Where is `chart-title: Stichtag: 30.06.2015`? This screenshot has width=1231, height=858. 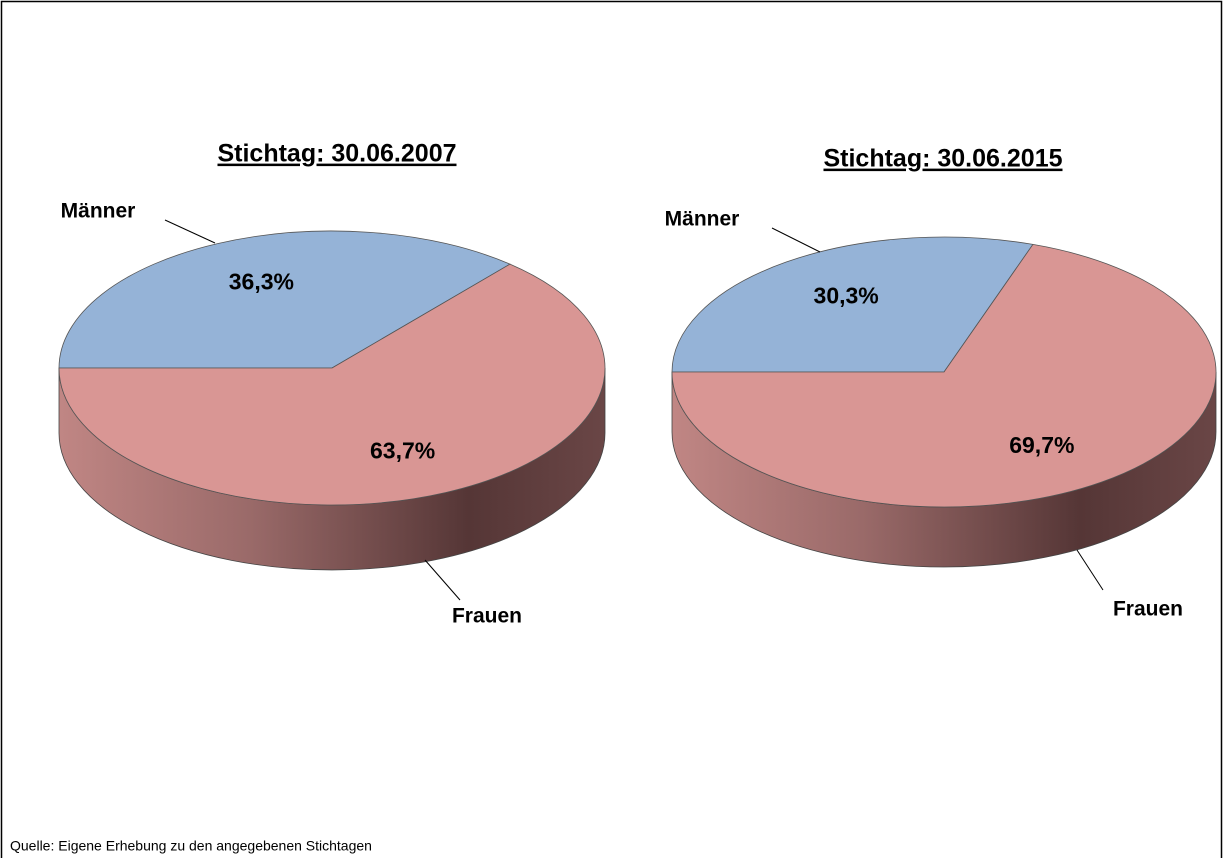
chart-title: Stichtag: 30.06.2015 is located at coordinates (942, 159).